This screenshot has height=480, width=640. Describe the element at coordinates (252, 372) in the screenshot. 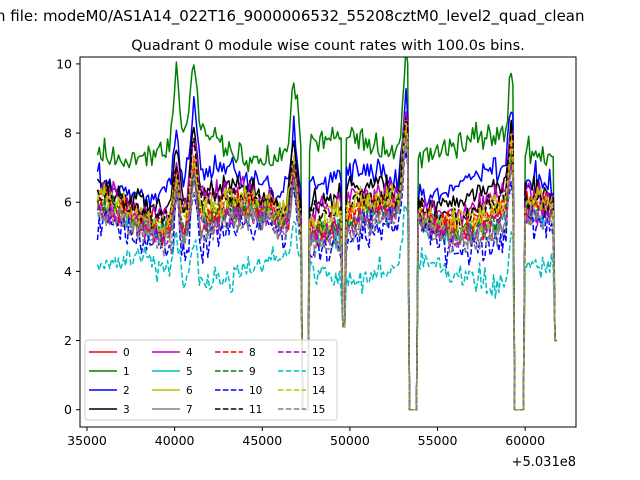

I see `legend-label-9: 9` at that location.